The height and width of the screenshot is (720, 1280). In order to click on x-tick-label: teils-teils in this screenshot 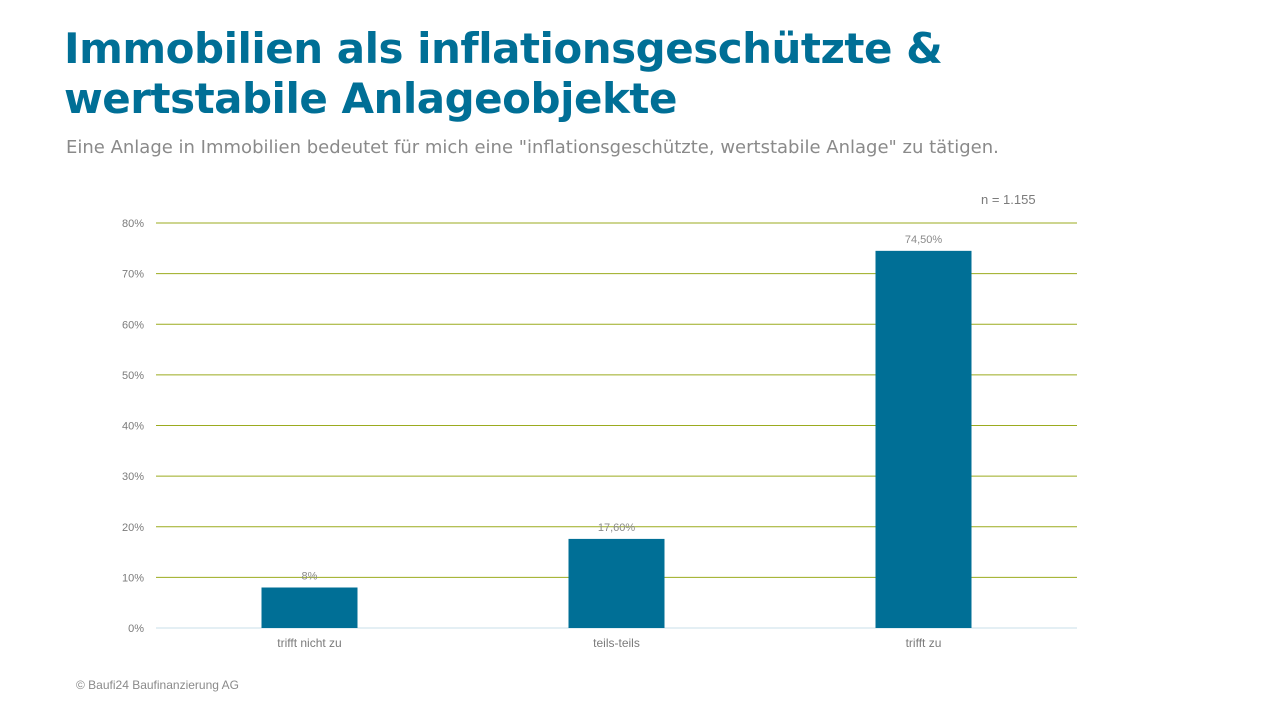, I will do `click(616, 643)`.